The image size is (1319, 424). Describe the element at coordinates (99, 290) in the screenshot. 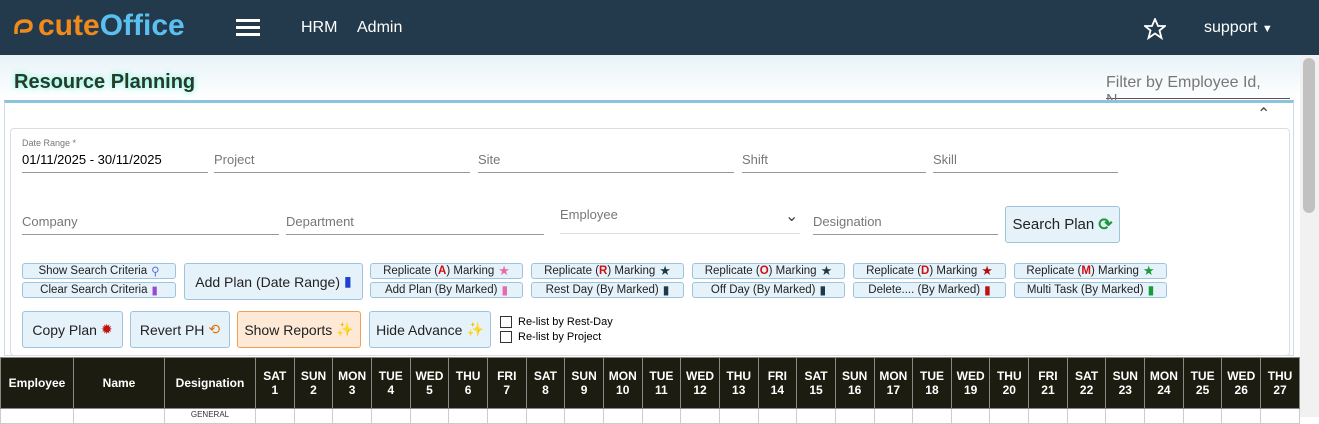

I see `clear-search-button: Clear Search Criteria ▮` at that location.